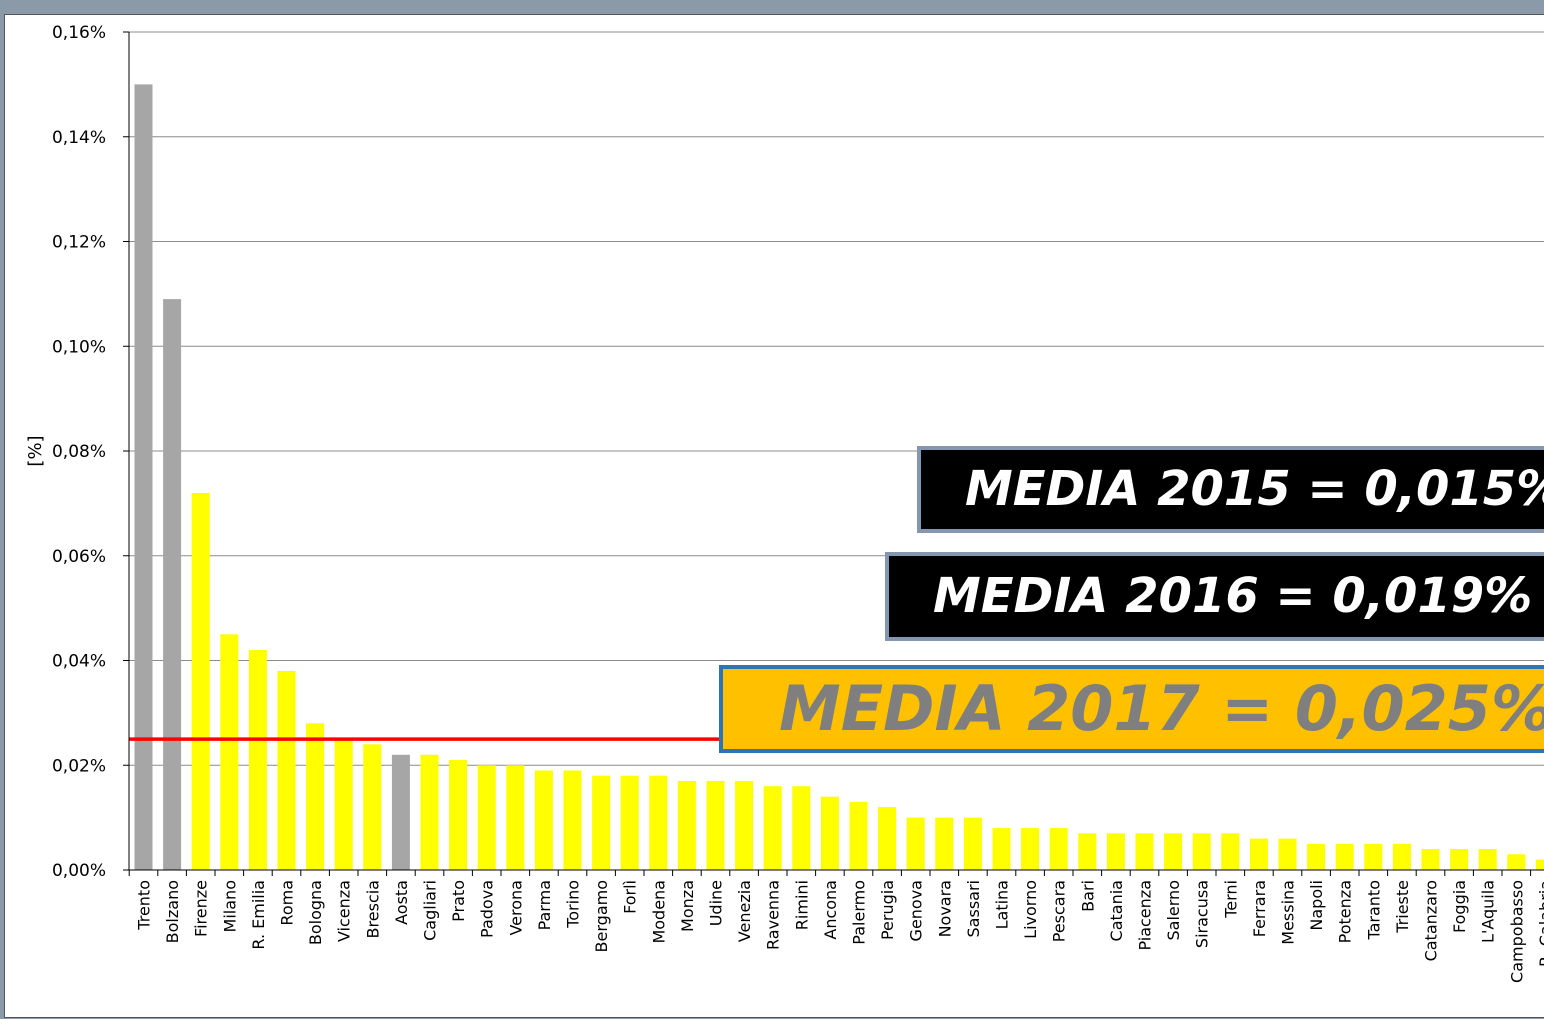 Image resolution: width=1544 pixels, height=1019 pixels. I want to click on x-category-label: Rimini, so click(801, 905).